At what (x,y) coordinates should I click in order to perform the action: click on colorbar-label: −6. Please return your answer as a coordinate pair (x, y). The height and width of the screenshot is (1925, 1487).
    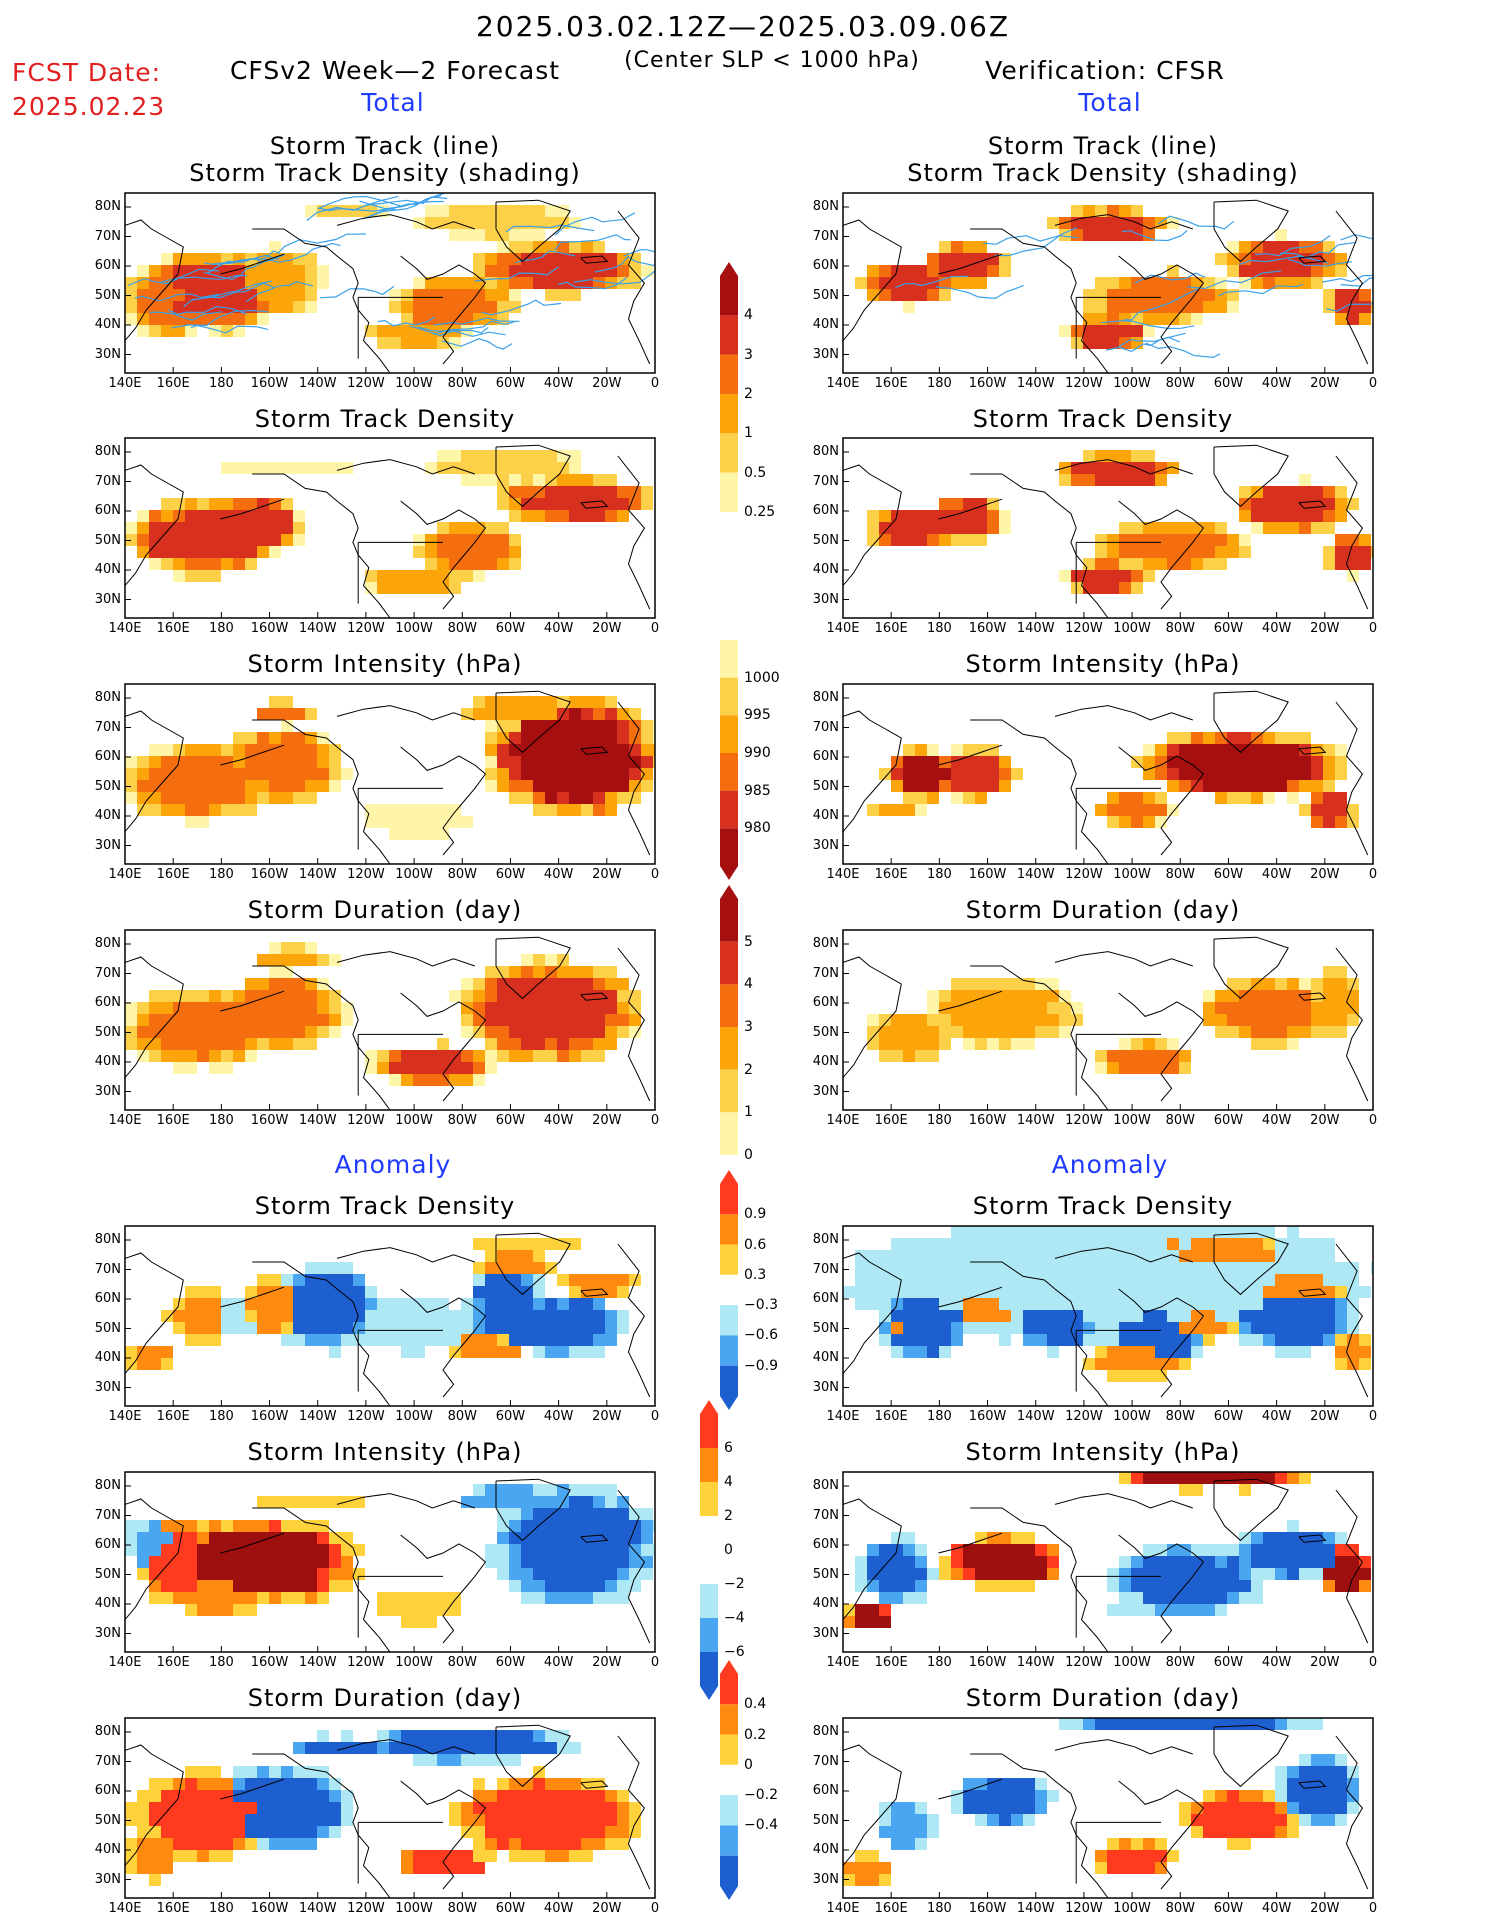
    Looking at the image, I should click on (734, 1652).